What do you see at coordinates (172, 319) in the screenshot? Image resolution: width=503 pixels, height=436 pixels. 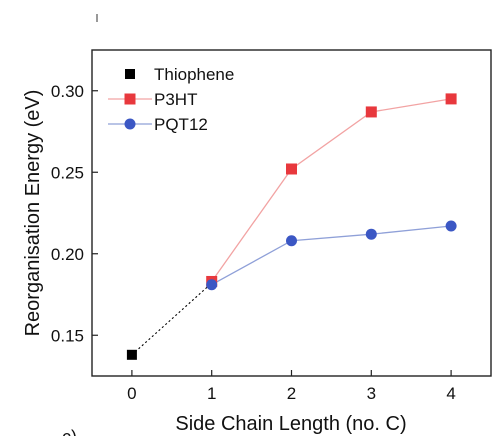 I see `dotted-connector` at bounding box center [172, 319].